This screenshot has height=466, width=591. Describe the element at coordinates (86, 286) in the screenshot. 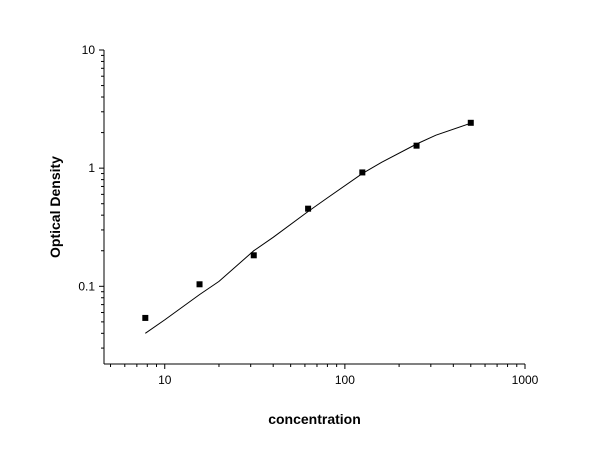

I see `y-tick-label: 0.1` at that location.